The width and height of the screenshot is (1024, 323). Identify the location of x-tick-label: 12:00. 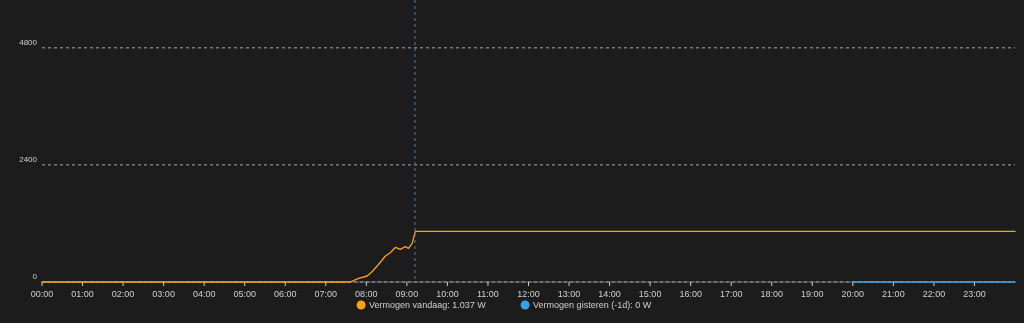
(528, 294).